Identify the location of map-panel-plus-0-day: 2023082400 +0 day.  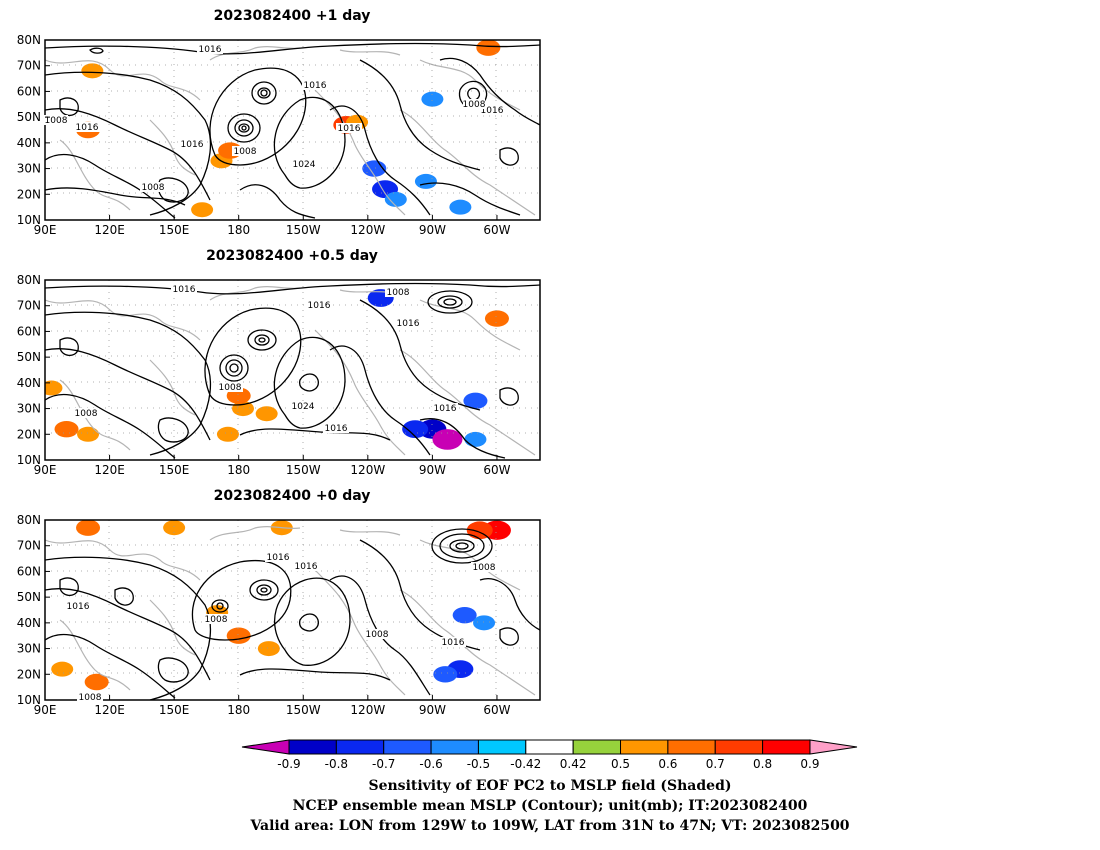
(279, 602).